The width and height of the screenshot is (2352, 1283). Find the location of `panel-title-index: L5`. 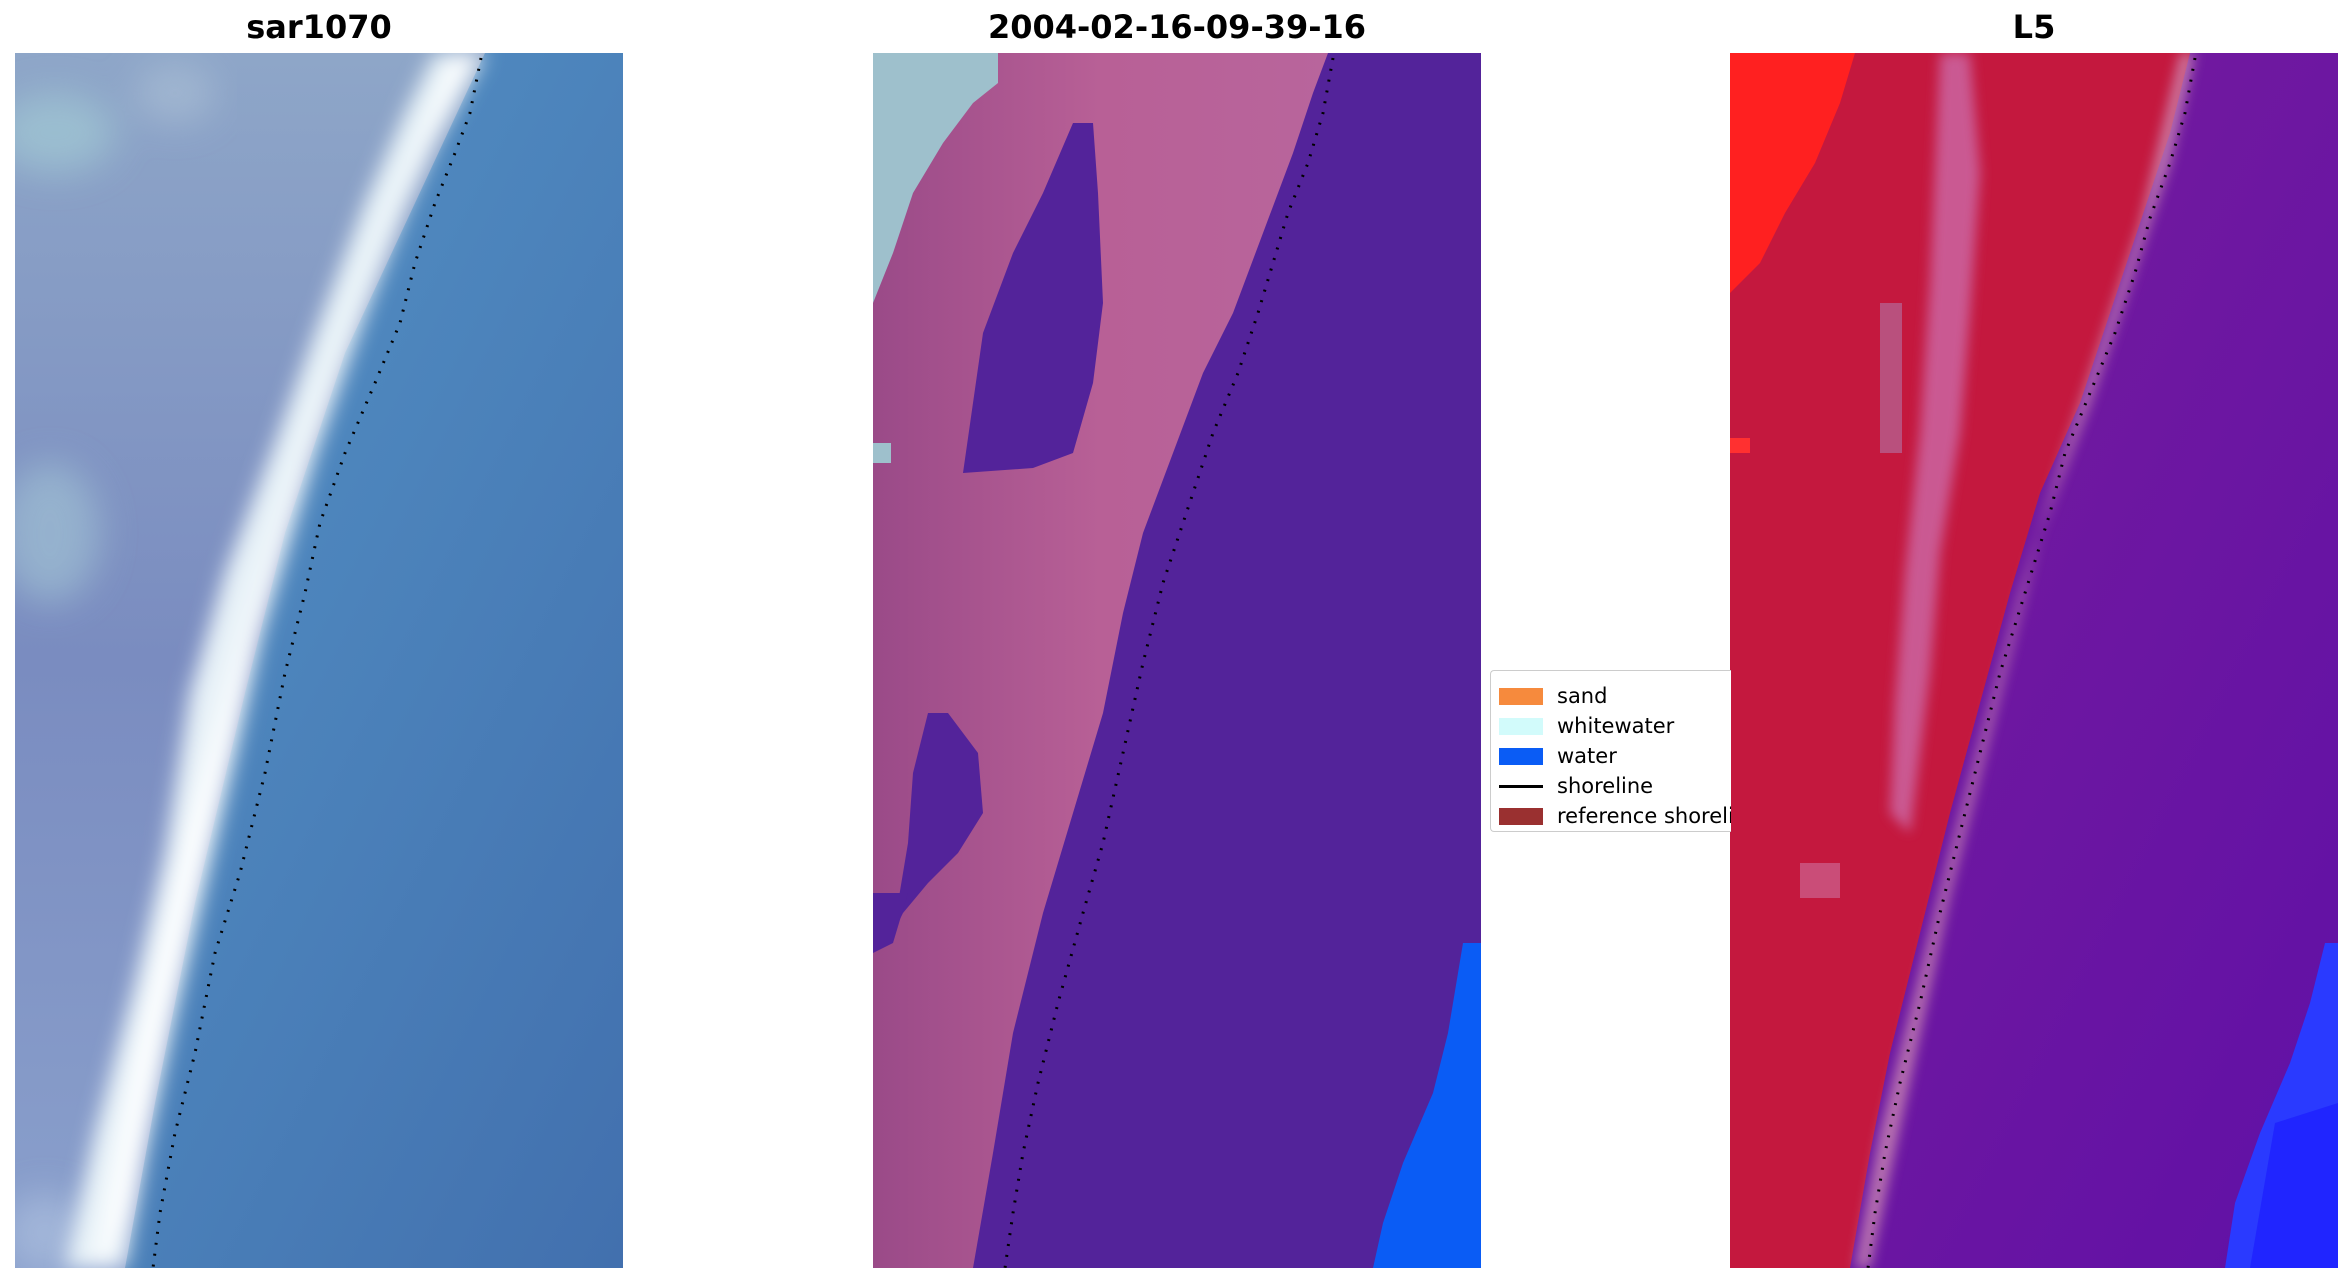

panel-title-index: L5 is located at coordinates (2034, 27).